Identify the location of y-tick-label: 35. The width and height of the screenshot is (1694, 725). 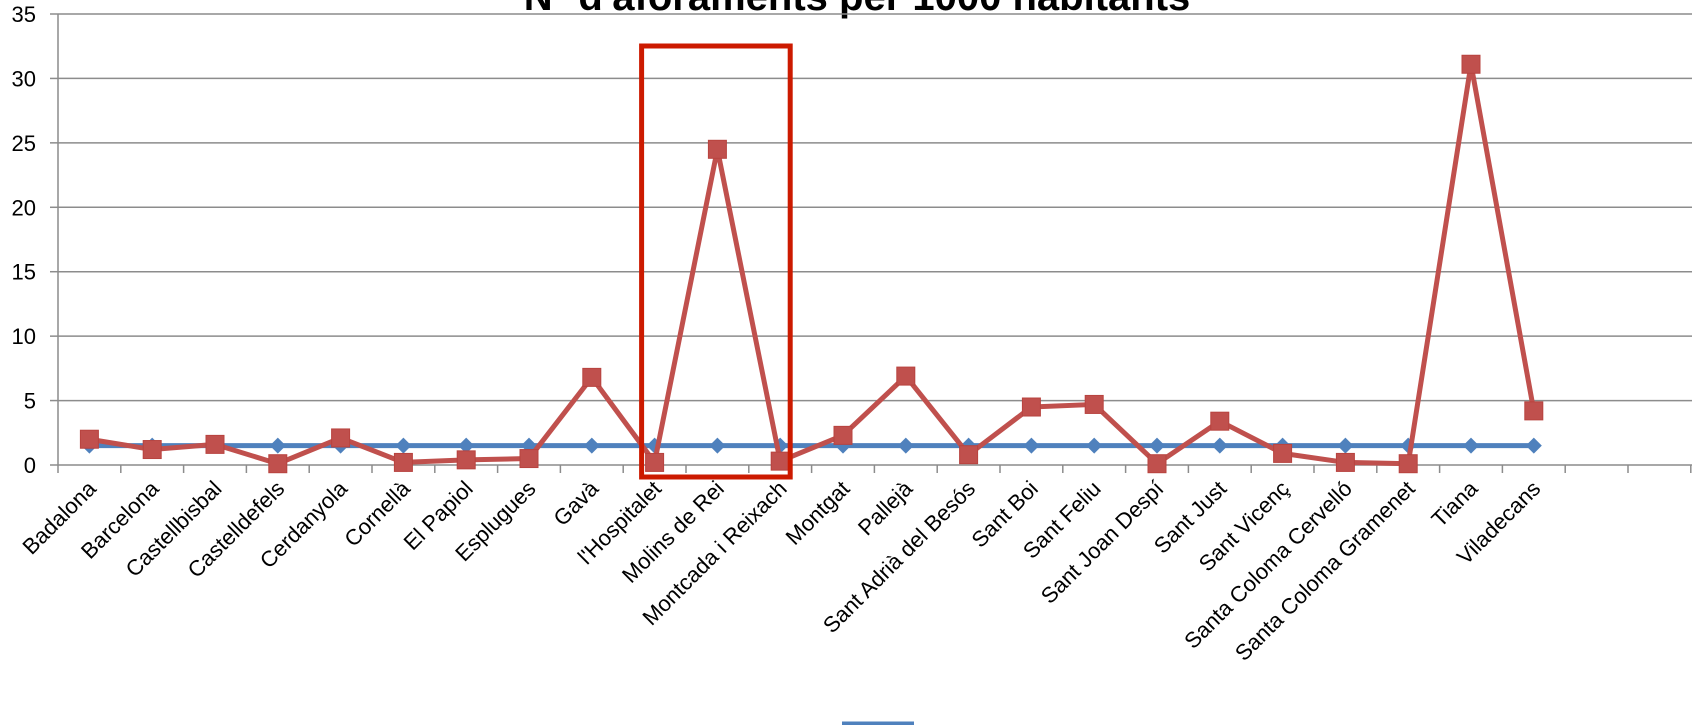
(24, 14).